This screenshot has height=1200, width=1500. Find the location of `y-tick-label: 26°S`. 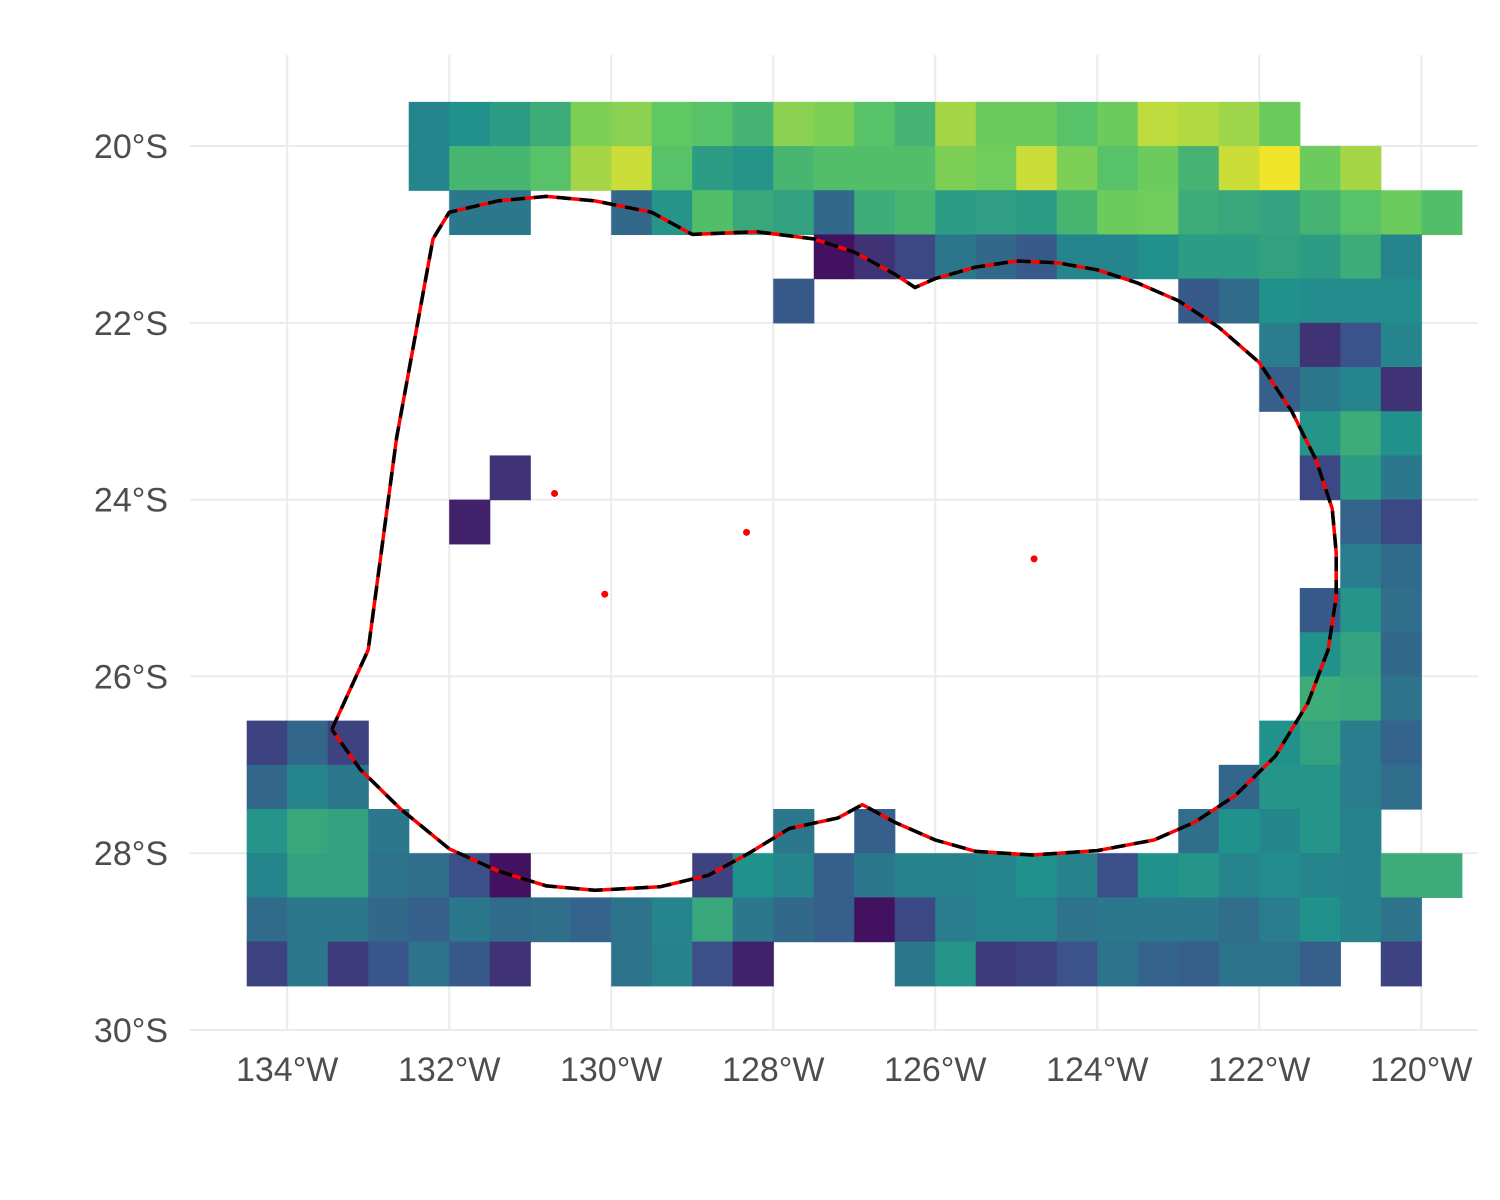

y-tick-label: 26°S is located at coordinates (131, 677).